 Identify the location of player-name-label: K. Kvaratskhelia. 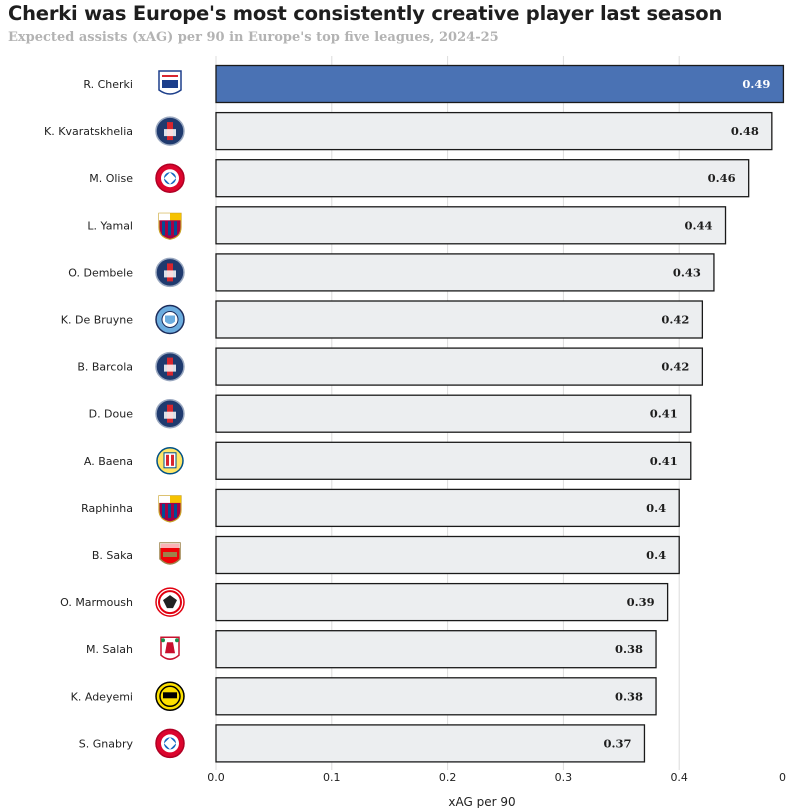
(88, 131).